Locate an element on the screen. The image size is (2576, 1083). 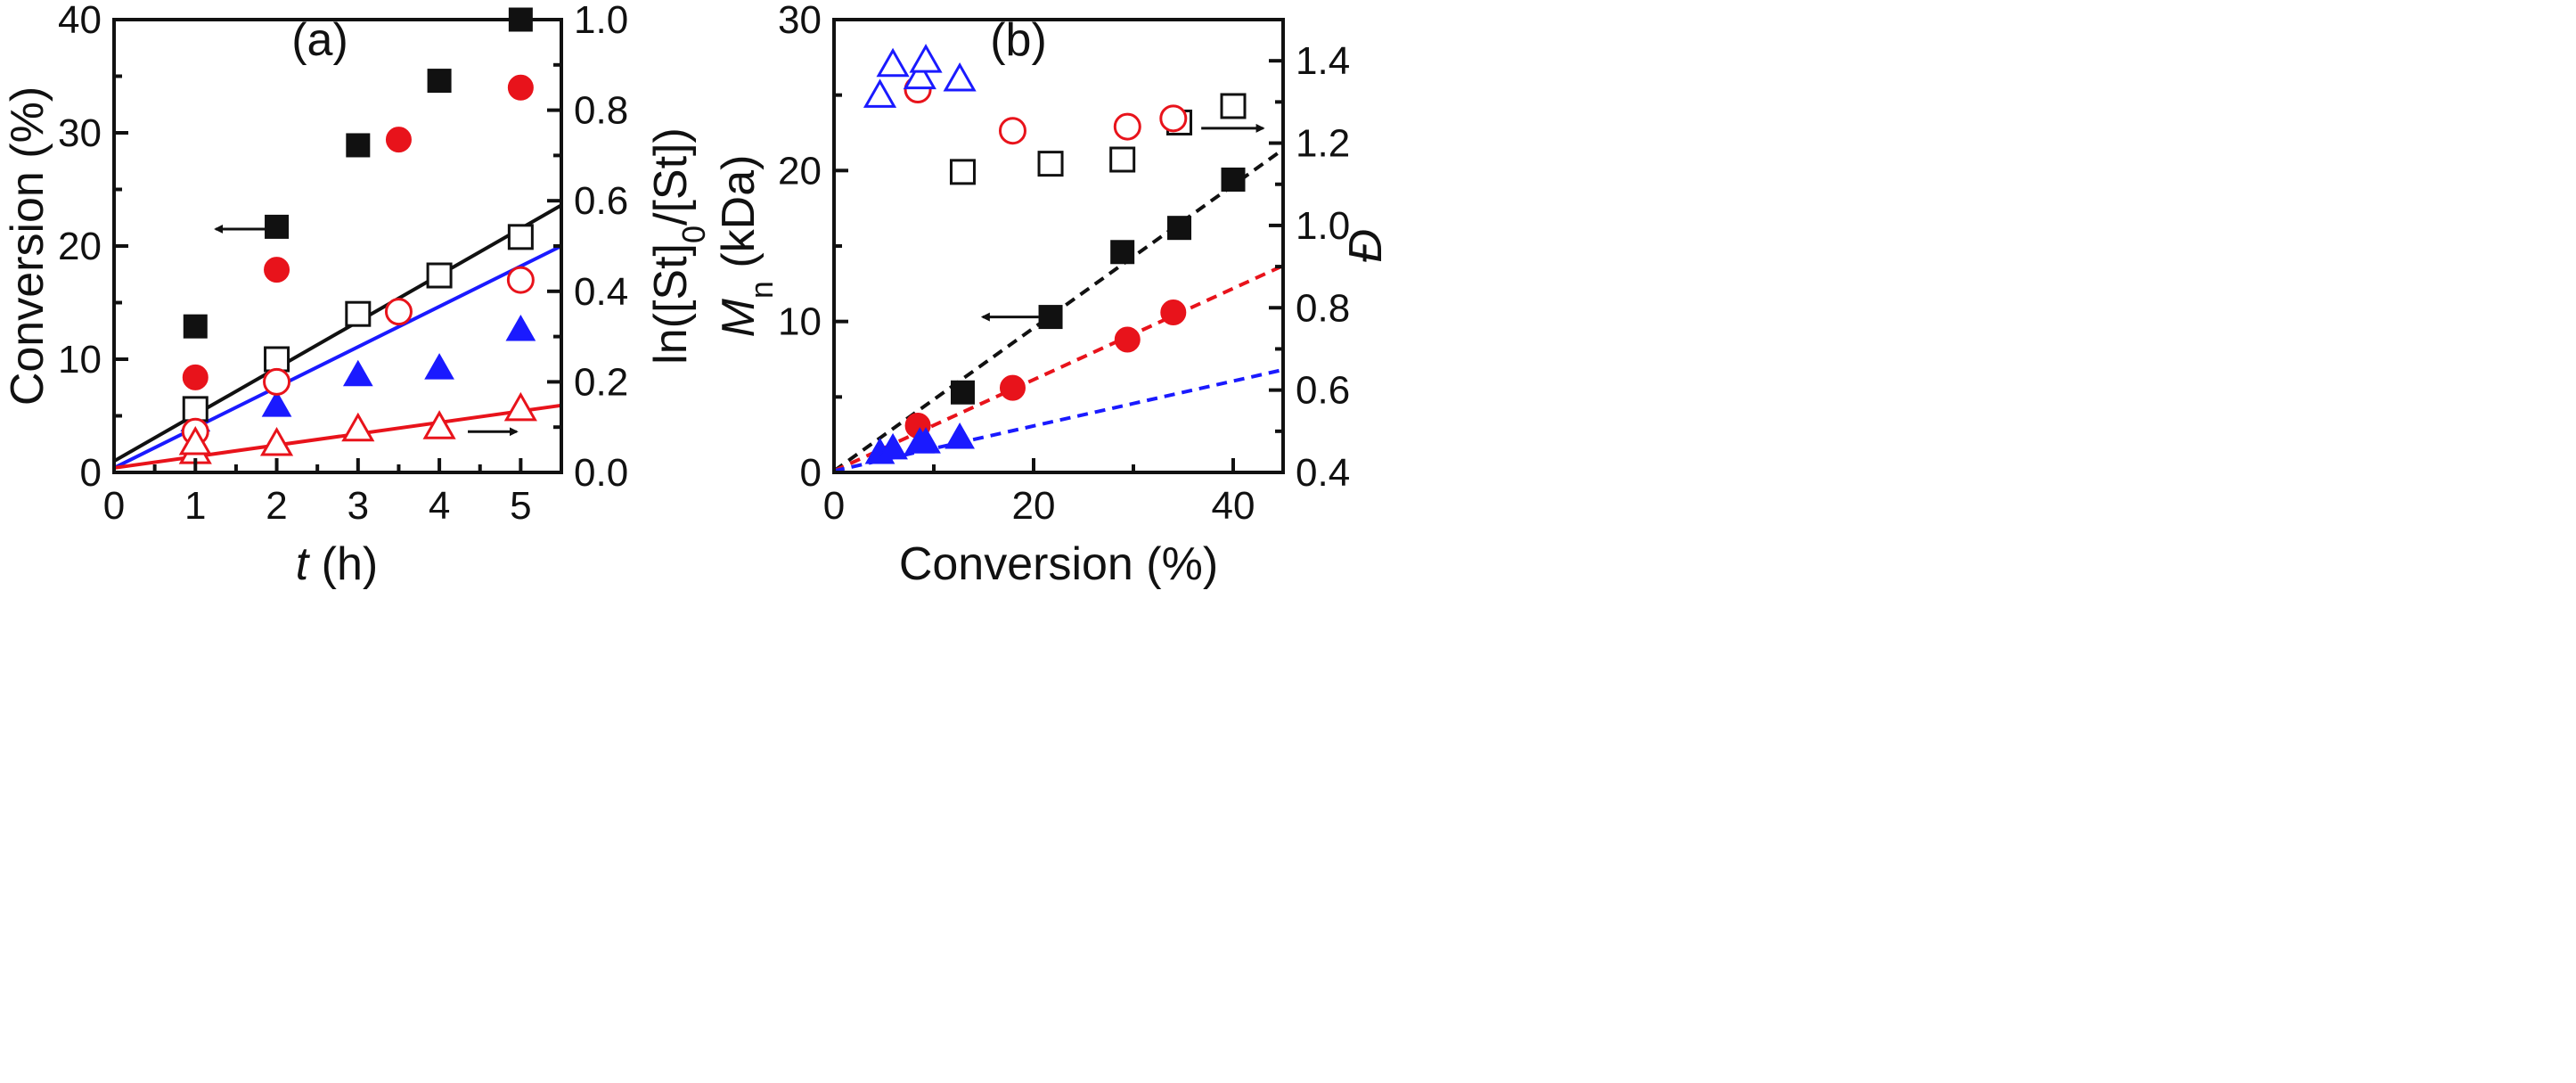
y-right-title-subscript: 0 is located at coordinates (693, 235).